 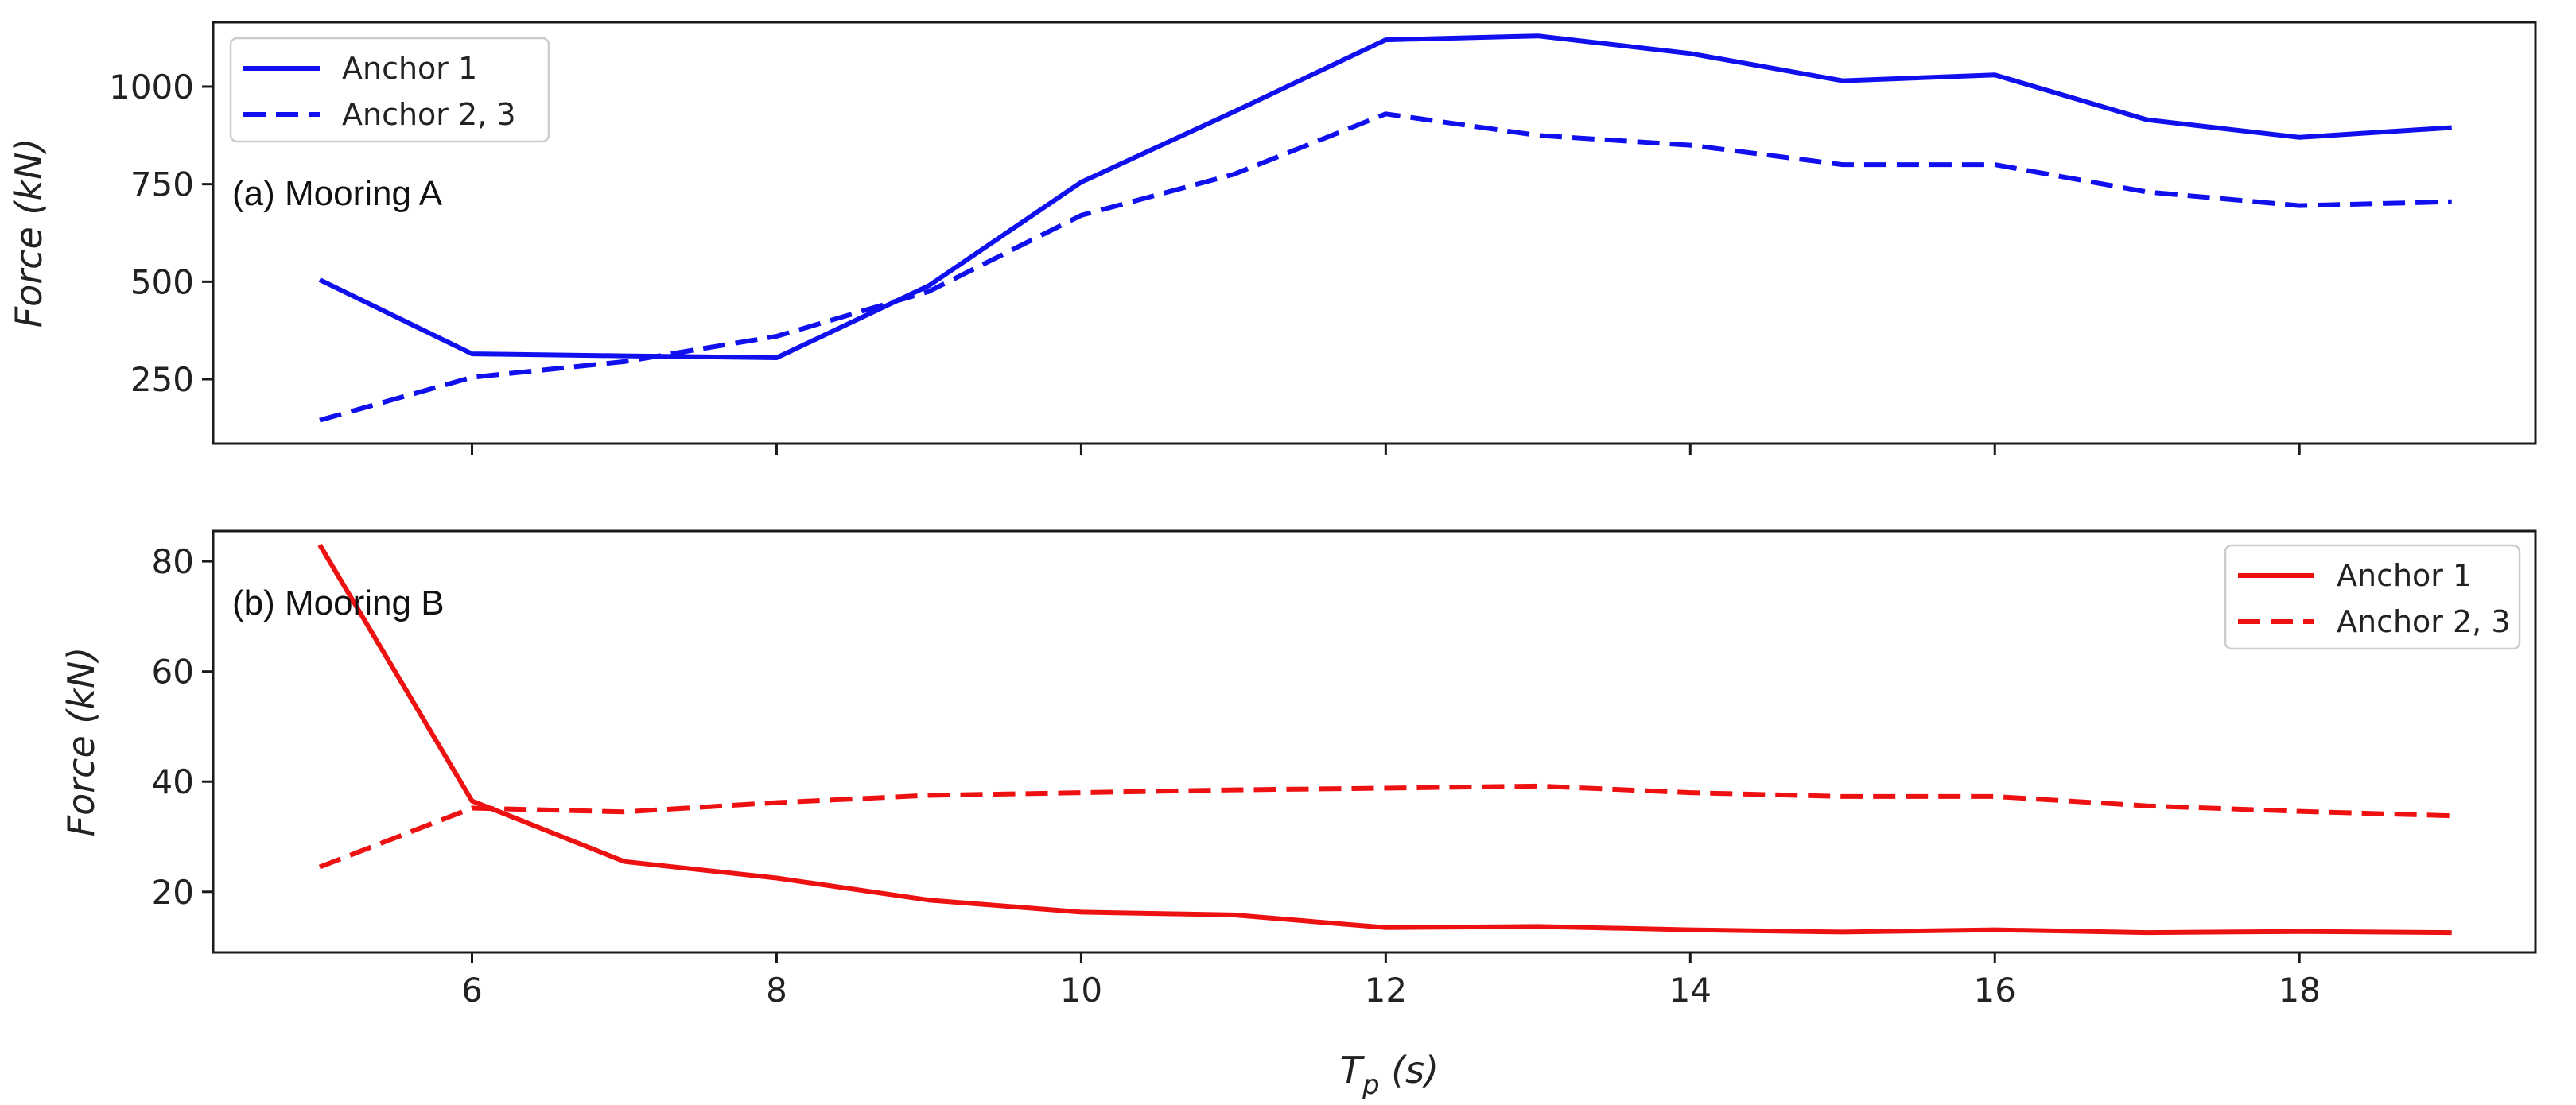 I want to click on panel-b-x-tick-label: 6, so click(x=472, y=991).